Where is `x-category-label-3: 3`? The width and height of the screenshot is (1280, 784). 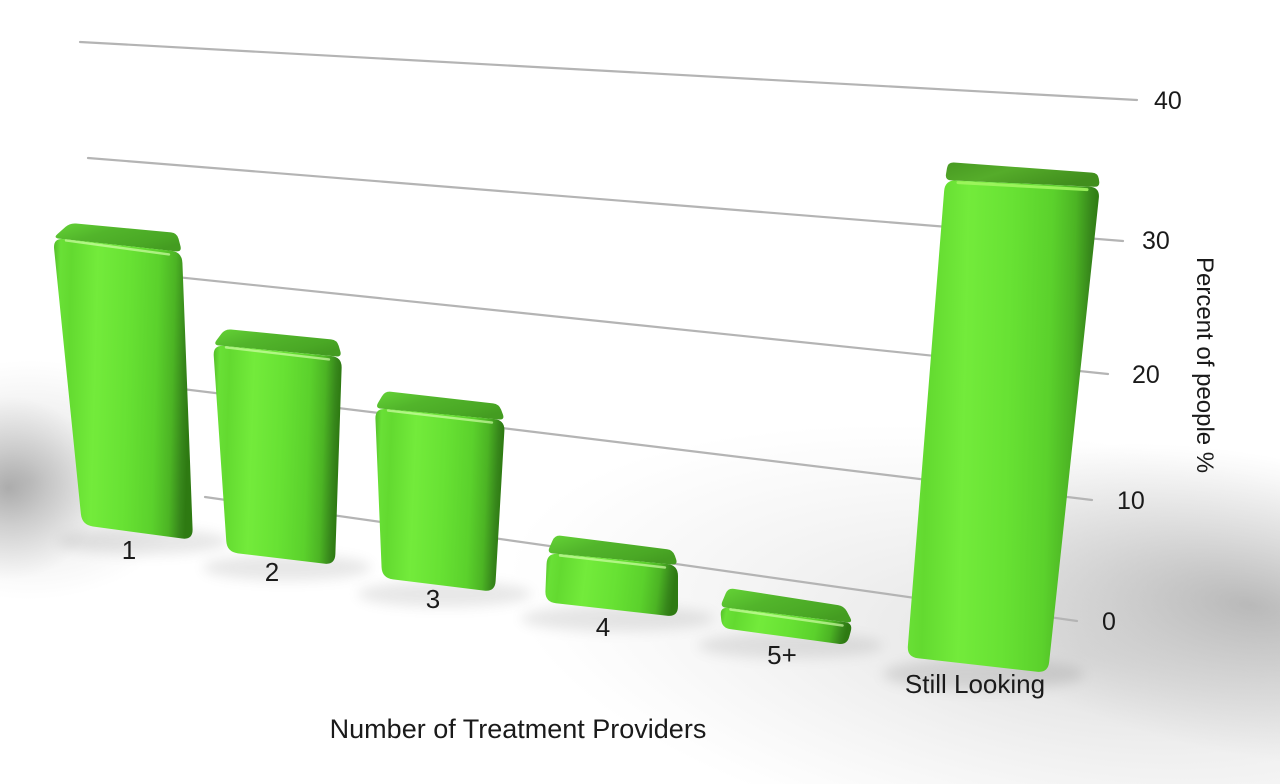 x-category-label-3: 3 is located at coordinates (433, 599).